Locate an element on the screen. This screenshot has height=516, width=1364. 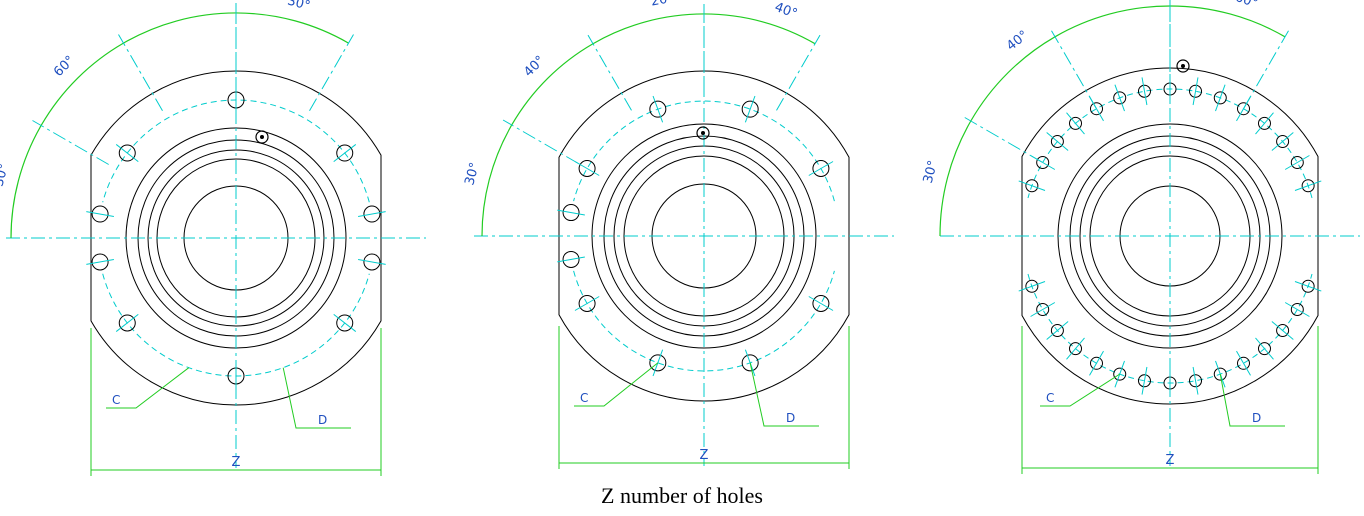
bolt-circle-top is located at coordinates (704, 151).